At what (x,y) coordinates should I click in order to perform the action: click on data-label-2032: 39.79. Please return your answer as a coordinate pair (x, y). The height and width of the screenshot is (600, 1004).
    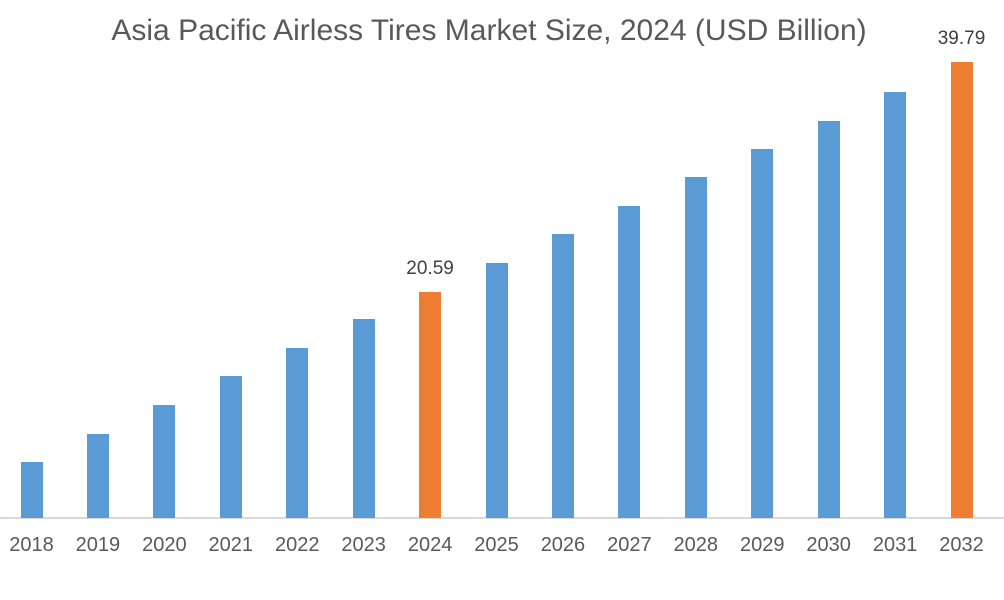
    Looking at the image, I should click on (961, 38).